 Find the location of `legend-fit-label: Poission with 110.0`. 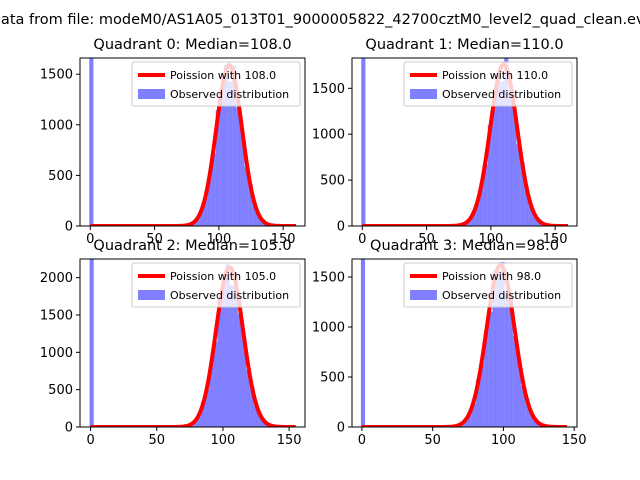

legend-fit-label: Poission with 110.0 is located at coordinates (495, 75).